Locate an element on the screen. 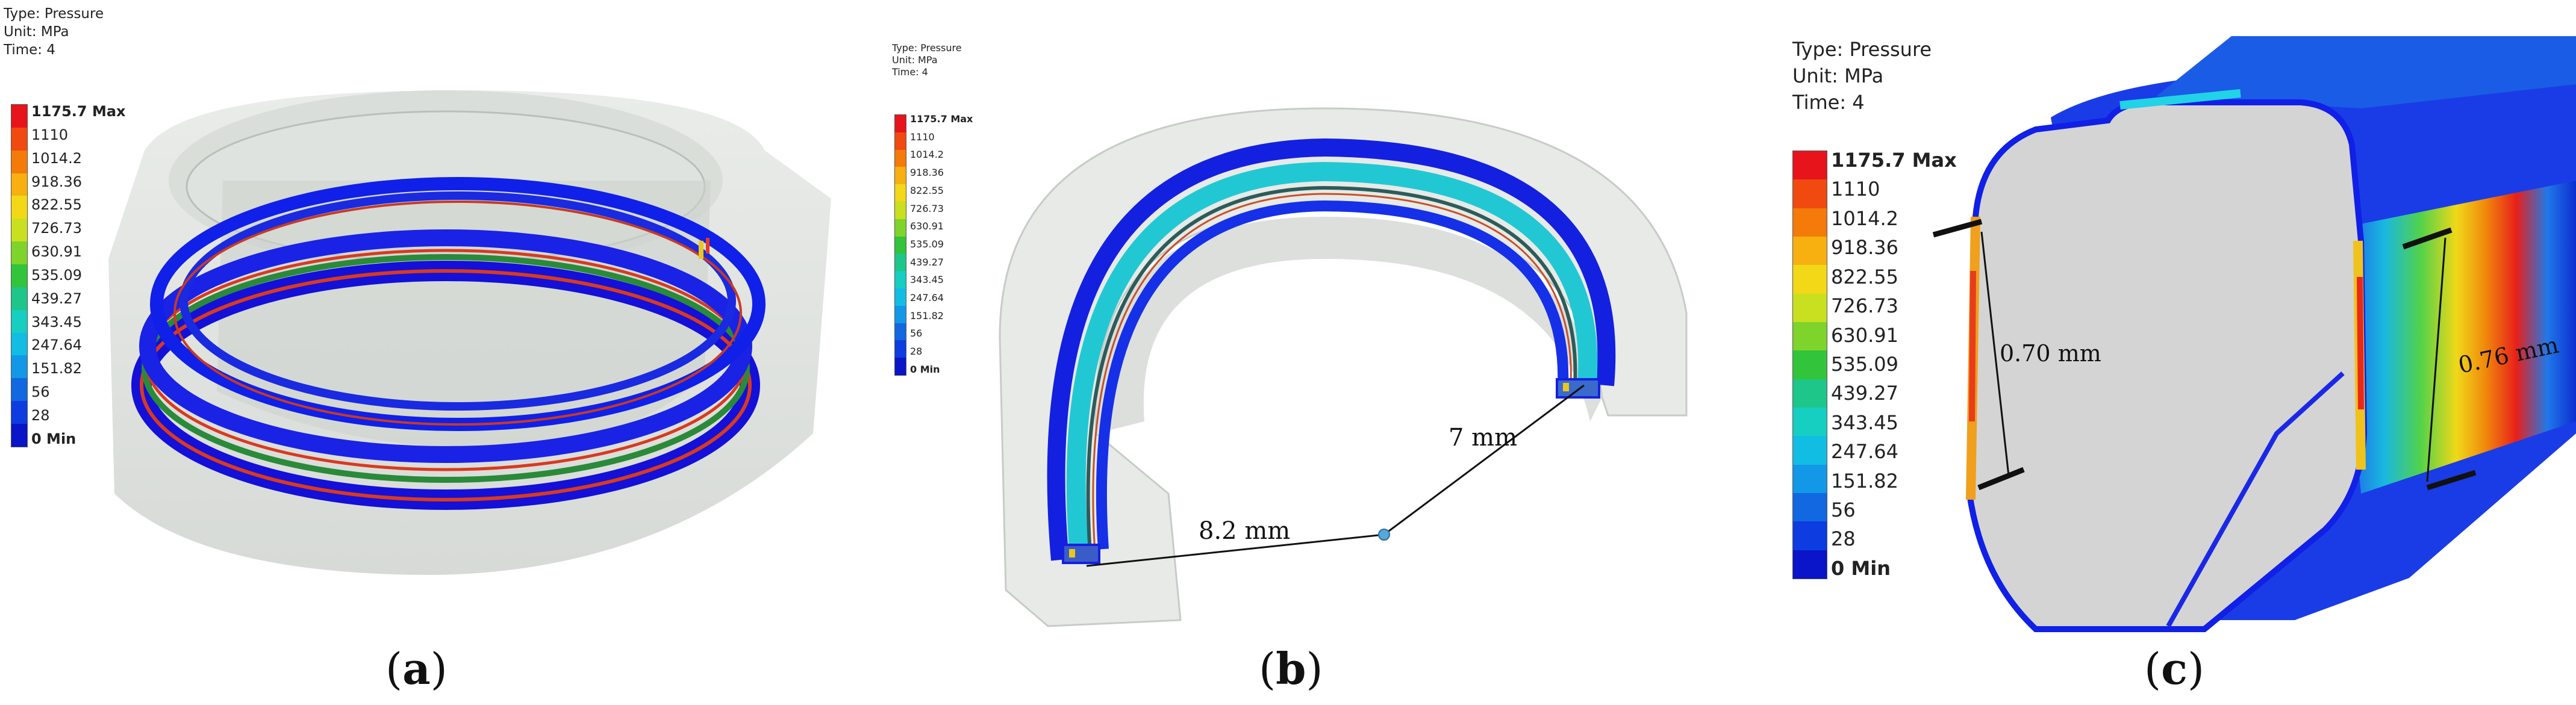  pressure-band is located at coordinates (2456, 338).